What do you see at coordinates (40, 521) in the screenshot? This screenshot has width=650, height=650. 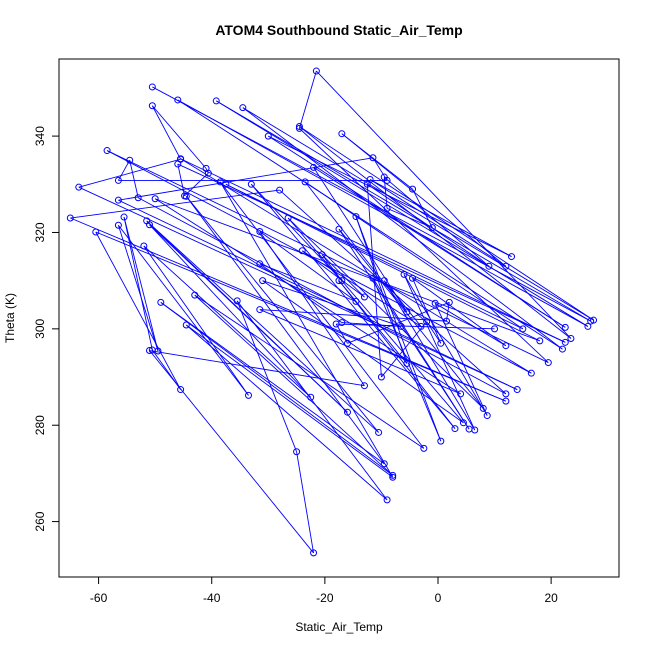 I see `y-tick-label: 260` at bounding box center [40, 521].